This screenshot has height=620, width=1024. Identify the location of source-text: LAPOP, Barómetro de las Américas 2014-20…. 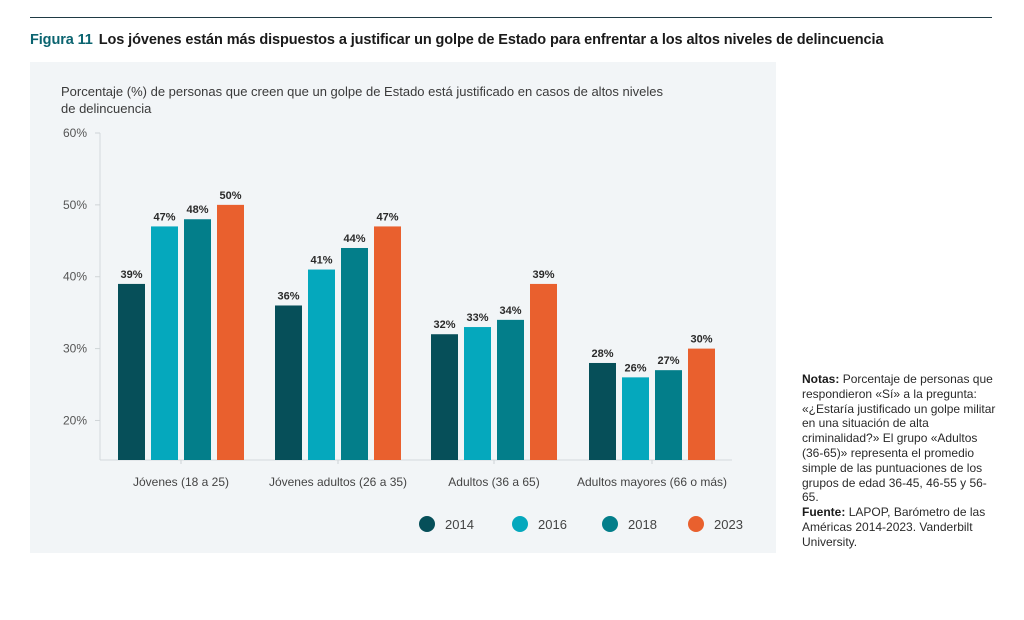
(894, 527).